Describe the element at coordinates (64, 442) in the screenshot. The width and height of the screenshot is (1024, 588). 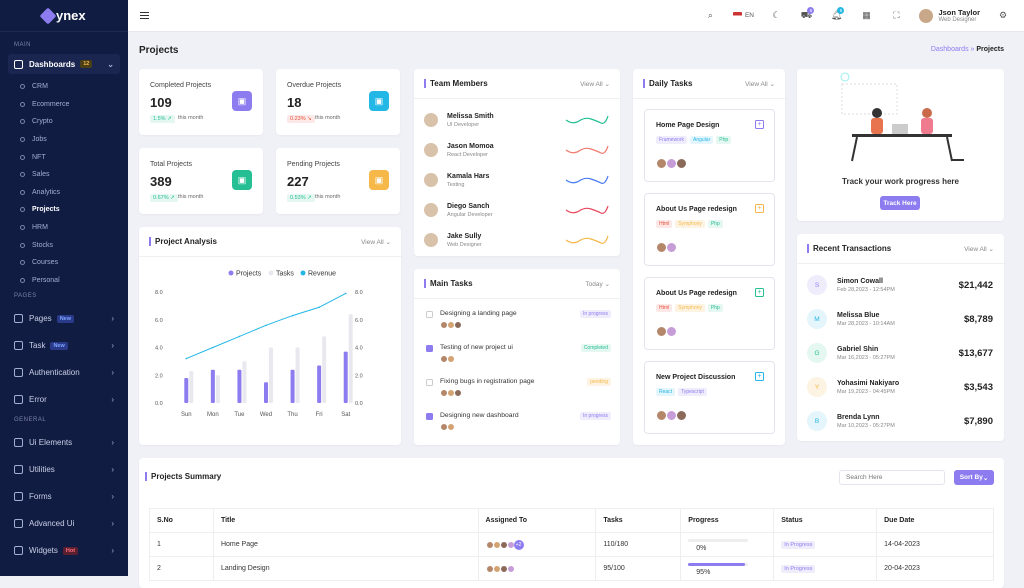
I see `sidebar-item-ui-elements: Ui Elements ›` at that location.